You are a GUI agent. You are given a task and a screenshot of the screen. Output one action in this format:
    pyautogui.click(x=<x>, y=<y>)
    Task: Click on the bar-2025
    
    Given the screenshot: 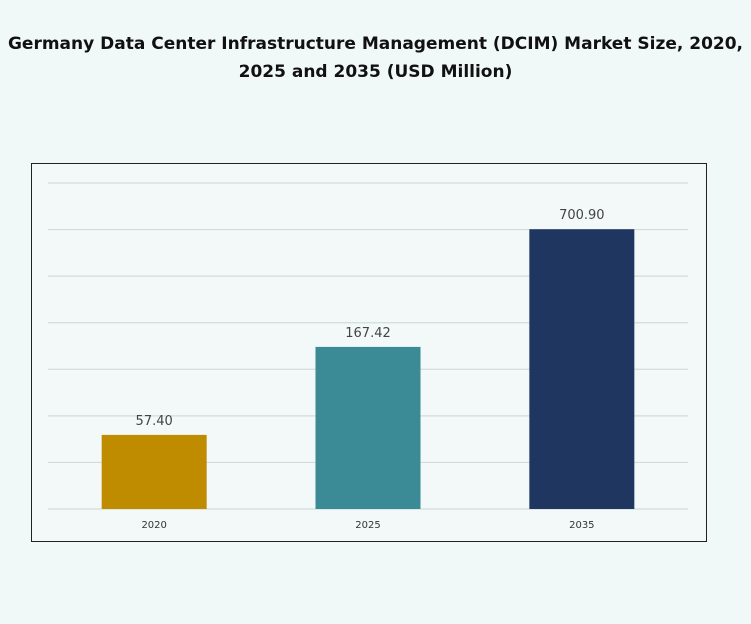 What is the action you would take?
    pyautogui.click(x=368, y=427)
    